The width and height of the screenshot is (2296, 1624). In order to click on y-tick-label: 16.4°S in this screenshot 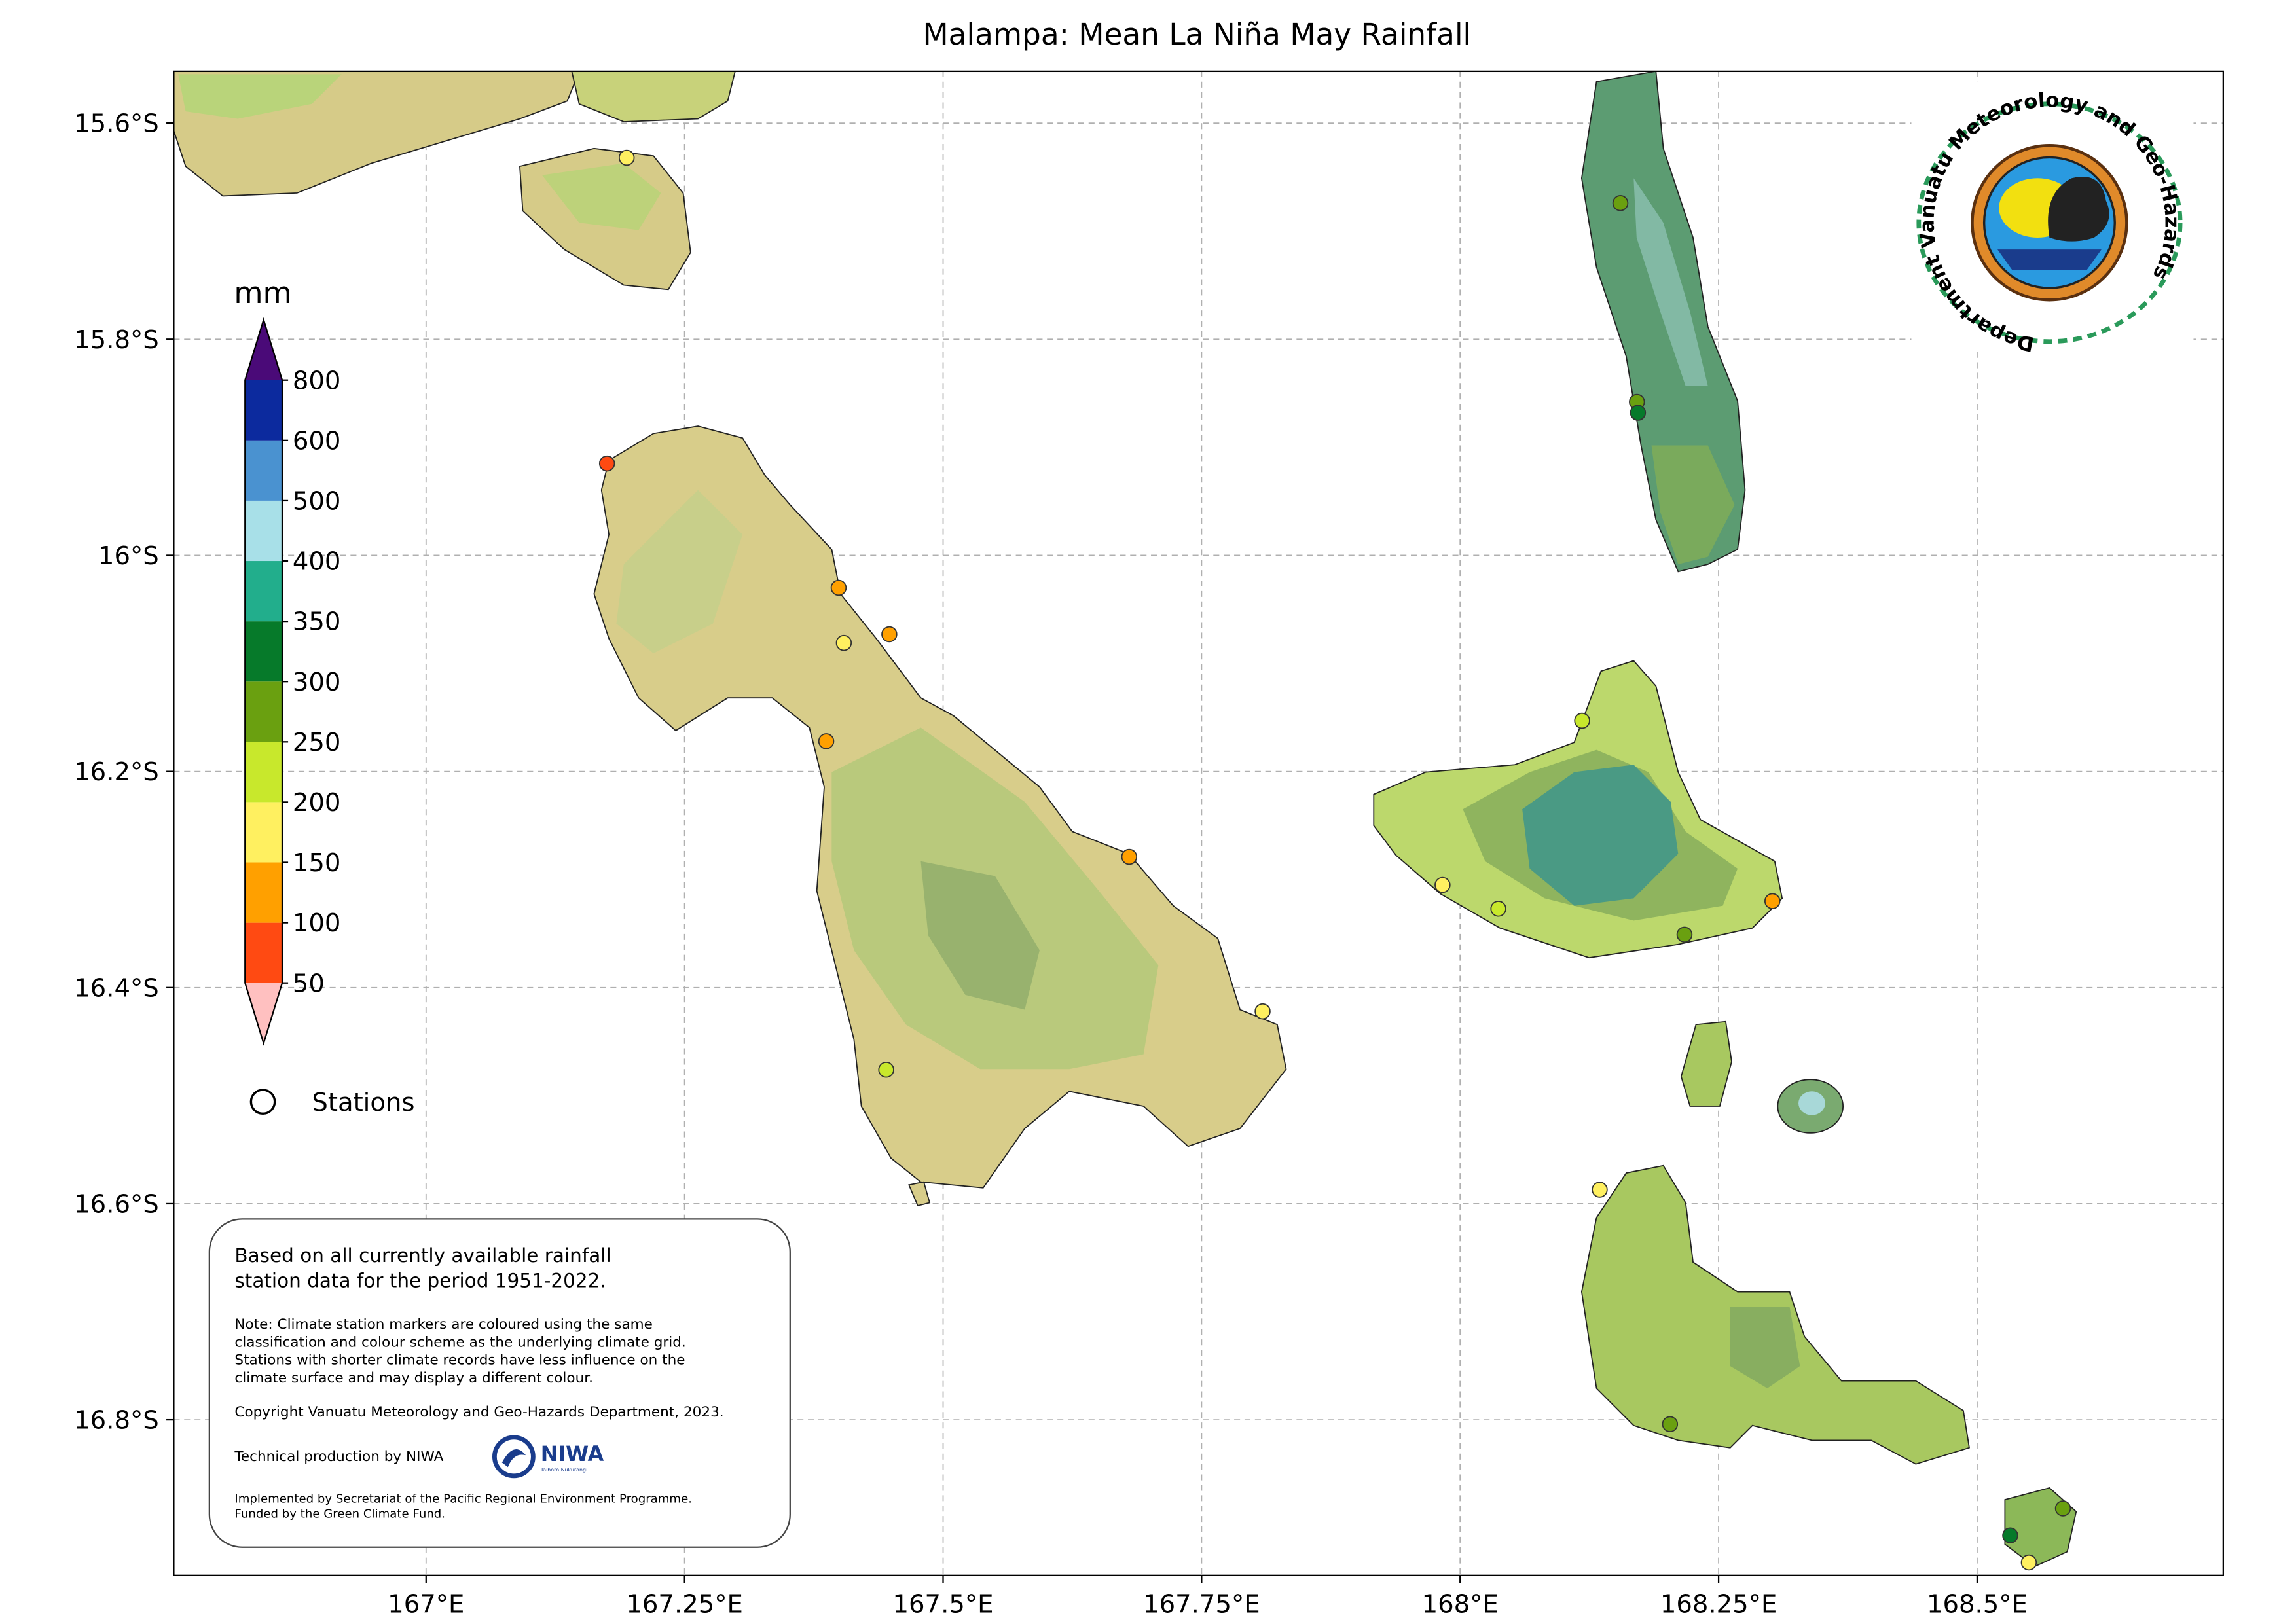, I will do `click(116, 988)`.